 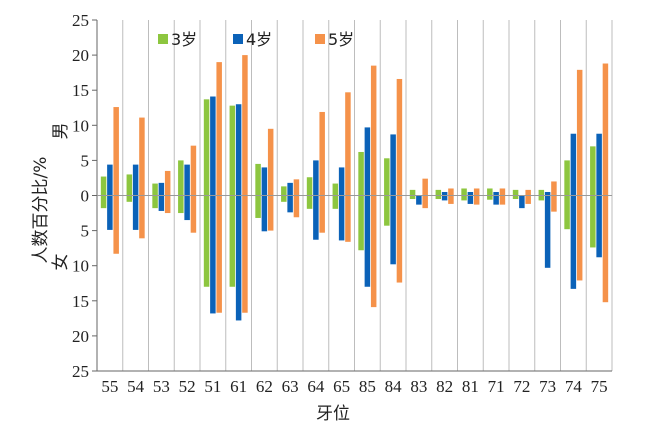 I want to click on x-tick-label: 85, so click(x=367, y=386).